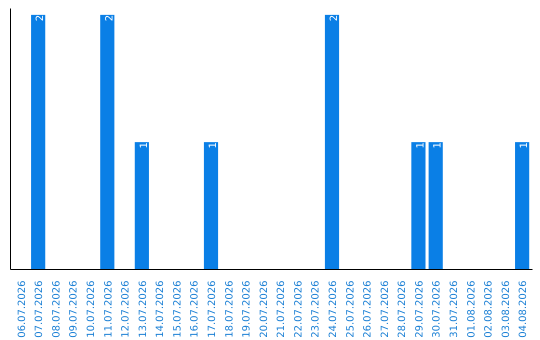  What do you see at coordinates (126, 309) in the screenshot?
I see `x-tick-label: 12.07.2026` at bounding box center [126, 309].